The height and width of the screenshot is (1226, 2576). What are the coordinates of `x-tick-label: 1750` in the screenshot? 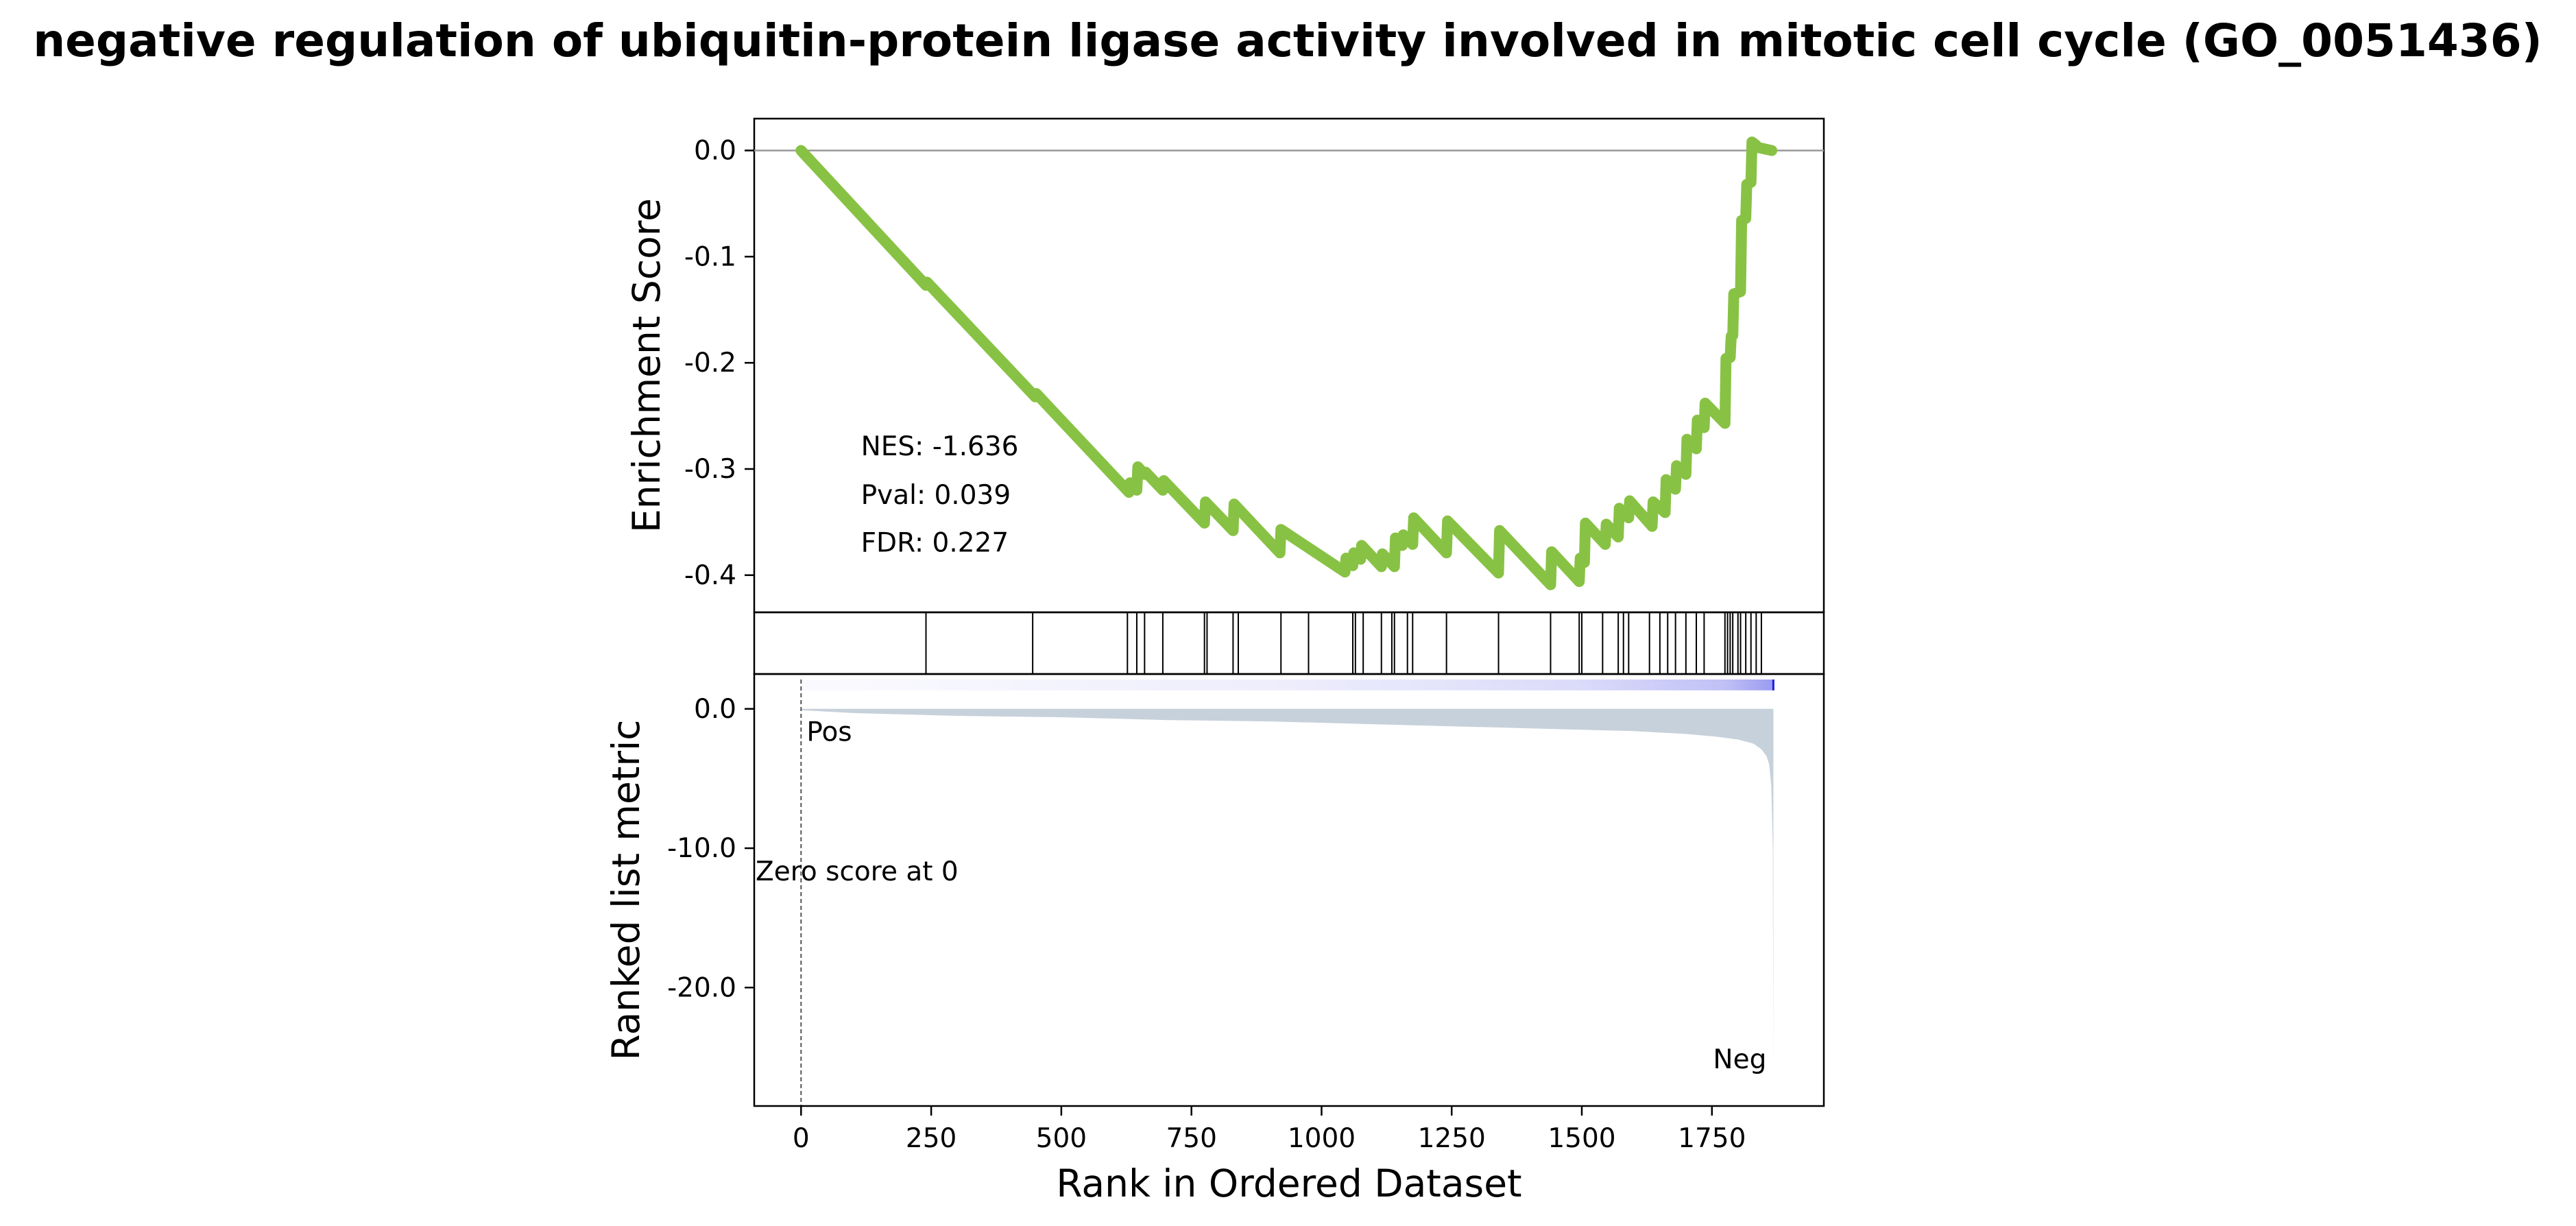 It's located at (1712, 1139).